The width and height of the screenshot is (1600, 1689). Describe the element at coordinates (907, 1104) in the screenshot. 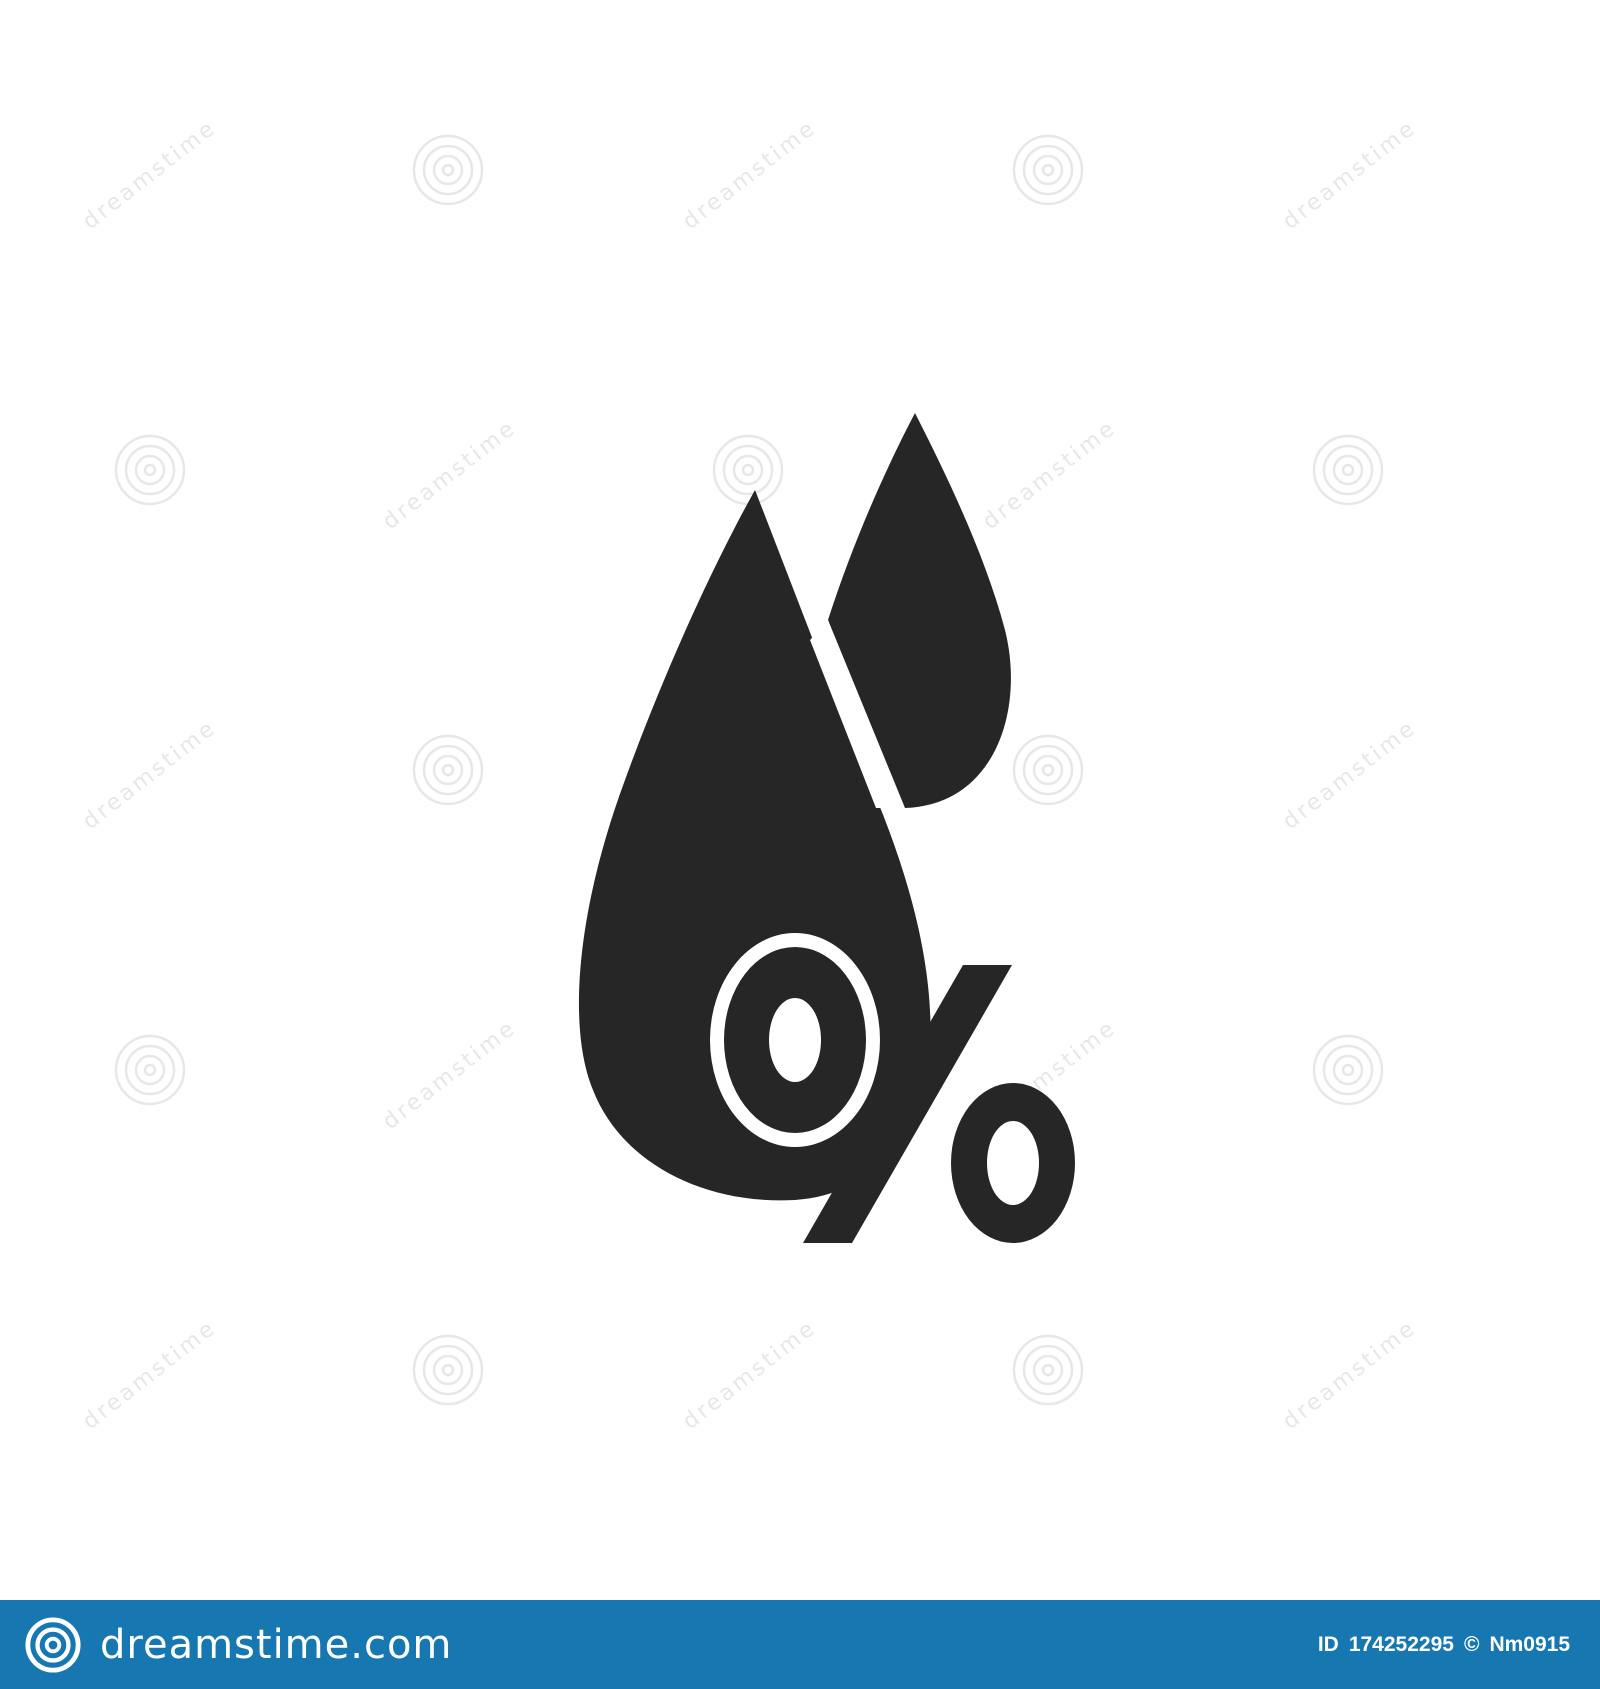

I see `percent-slash` at that location.